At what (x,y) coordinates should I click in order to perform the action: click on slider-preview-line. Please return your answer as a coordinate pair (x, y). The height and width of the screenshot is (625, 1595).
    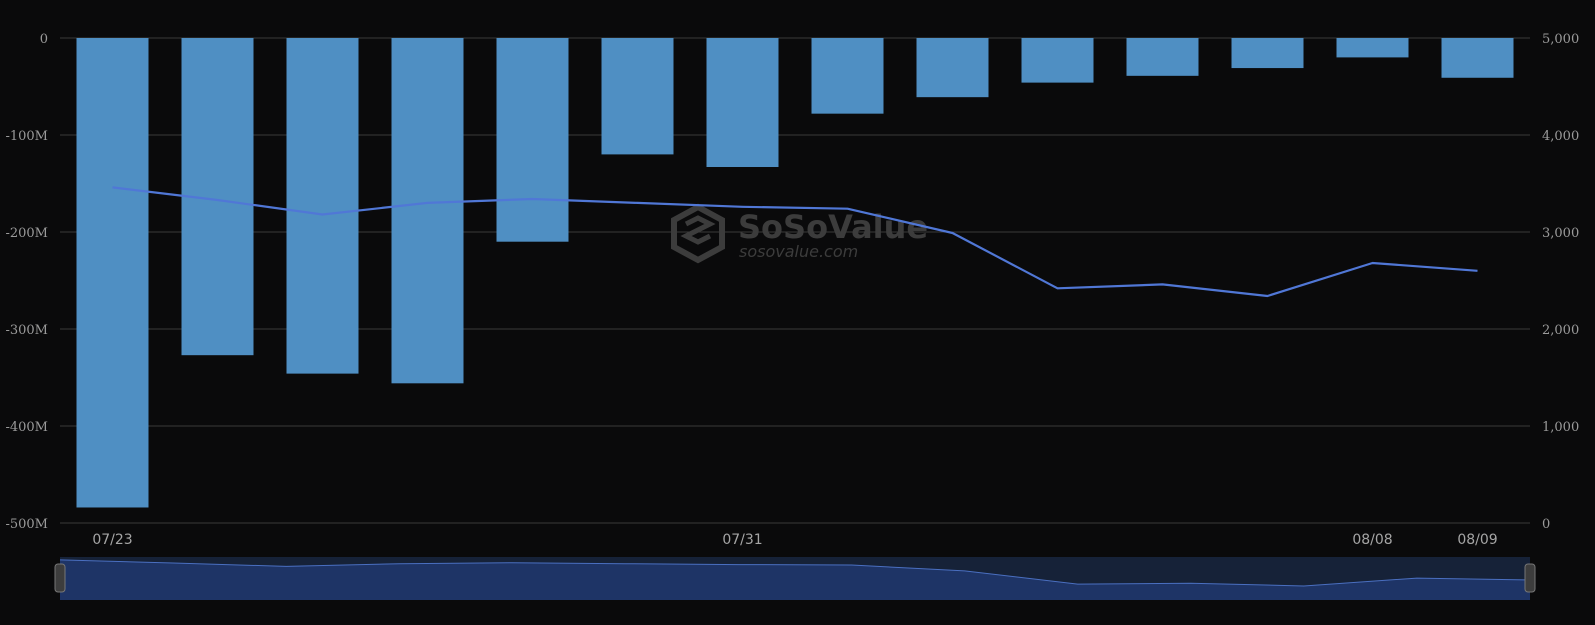
    Looking at the image, I should click on (795, 573).